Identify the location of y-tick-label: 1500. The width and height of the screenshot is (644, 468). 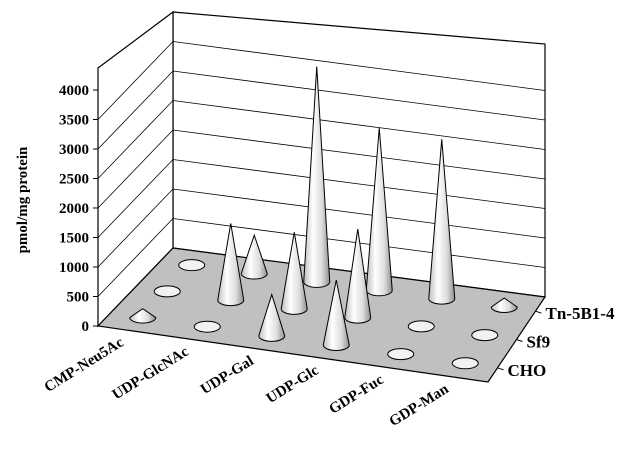
(74, 239).